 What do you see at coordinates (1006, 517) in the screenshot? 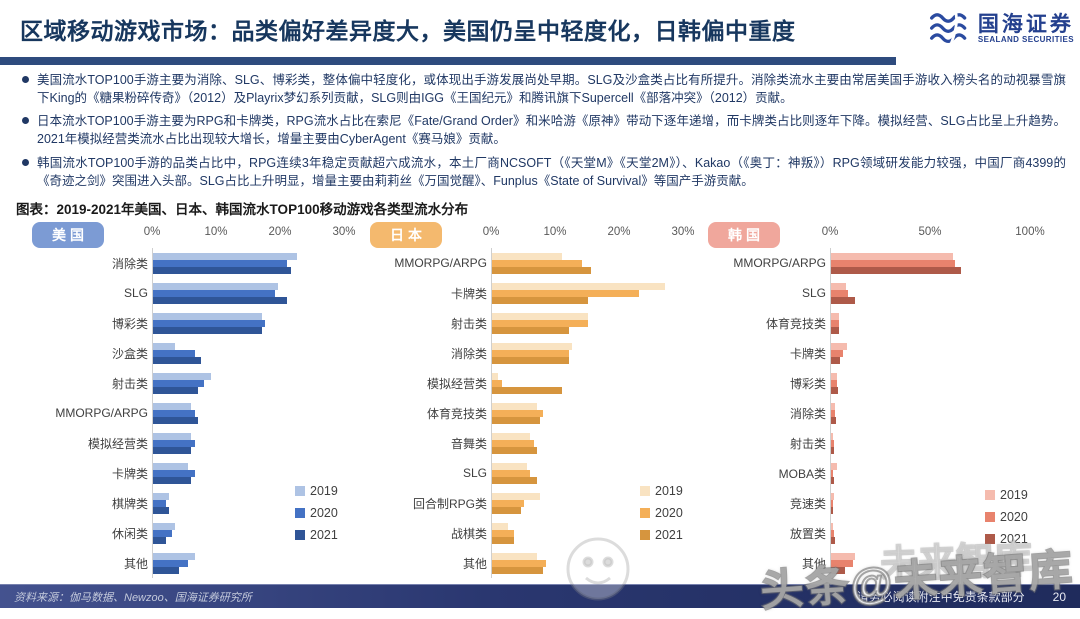
I see `chart-legend-korea: 2019 2020 2021` at bounding box center [1006, 517].